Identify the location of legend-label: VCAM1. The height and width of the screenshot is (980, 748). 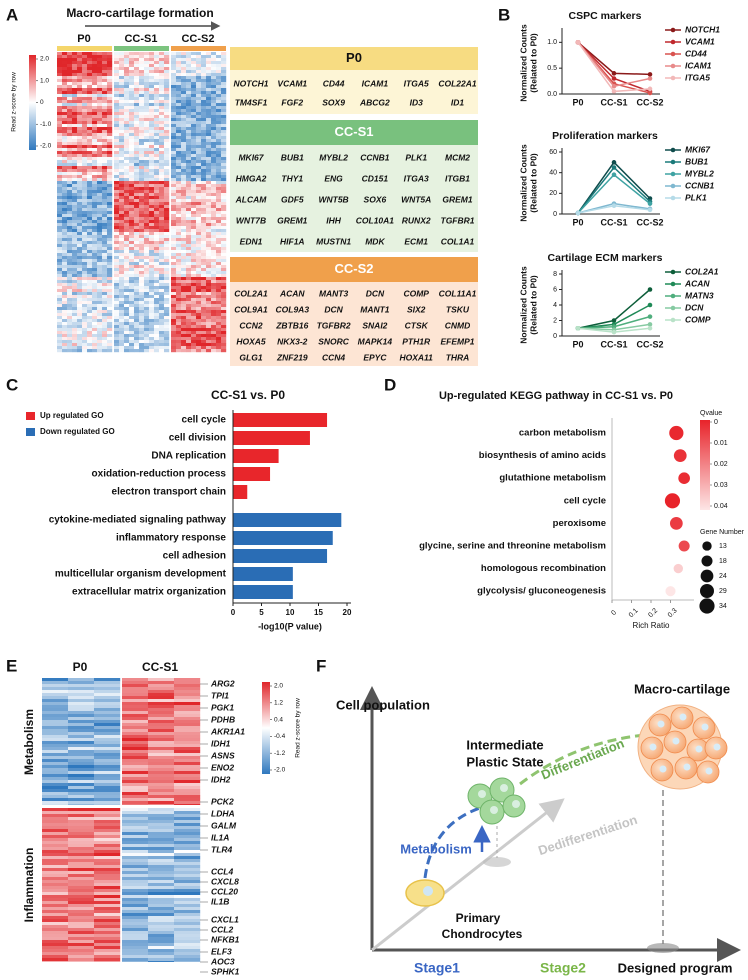
(700, 41).